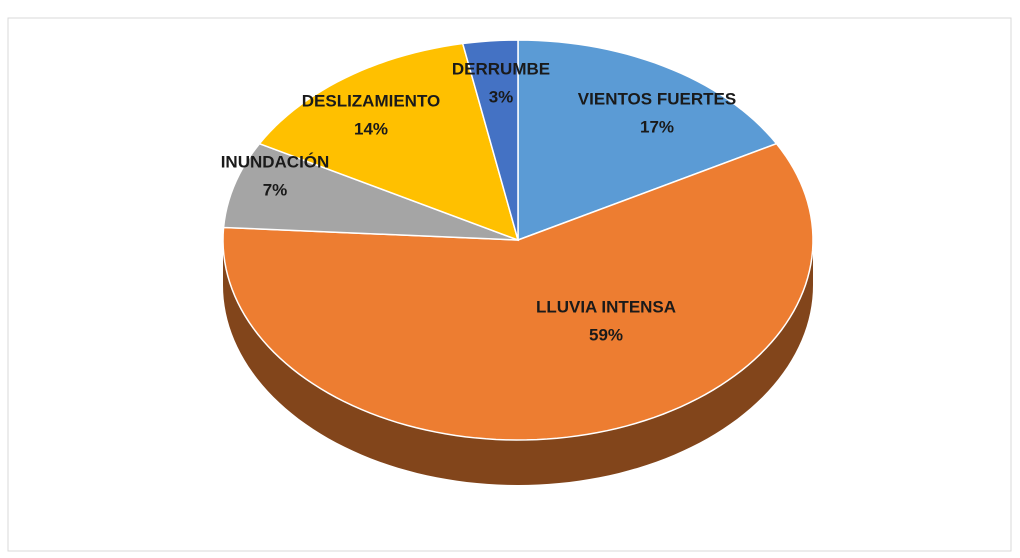  I want to click on slice-value-label: 3%, so click(501, 96).